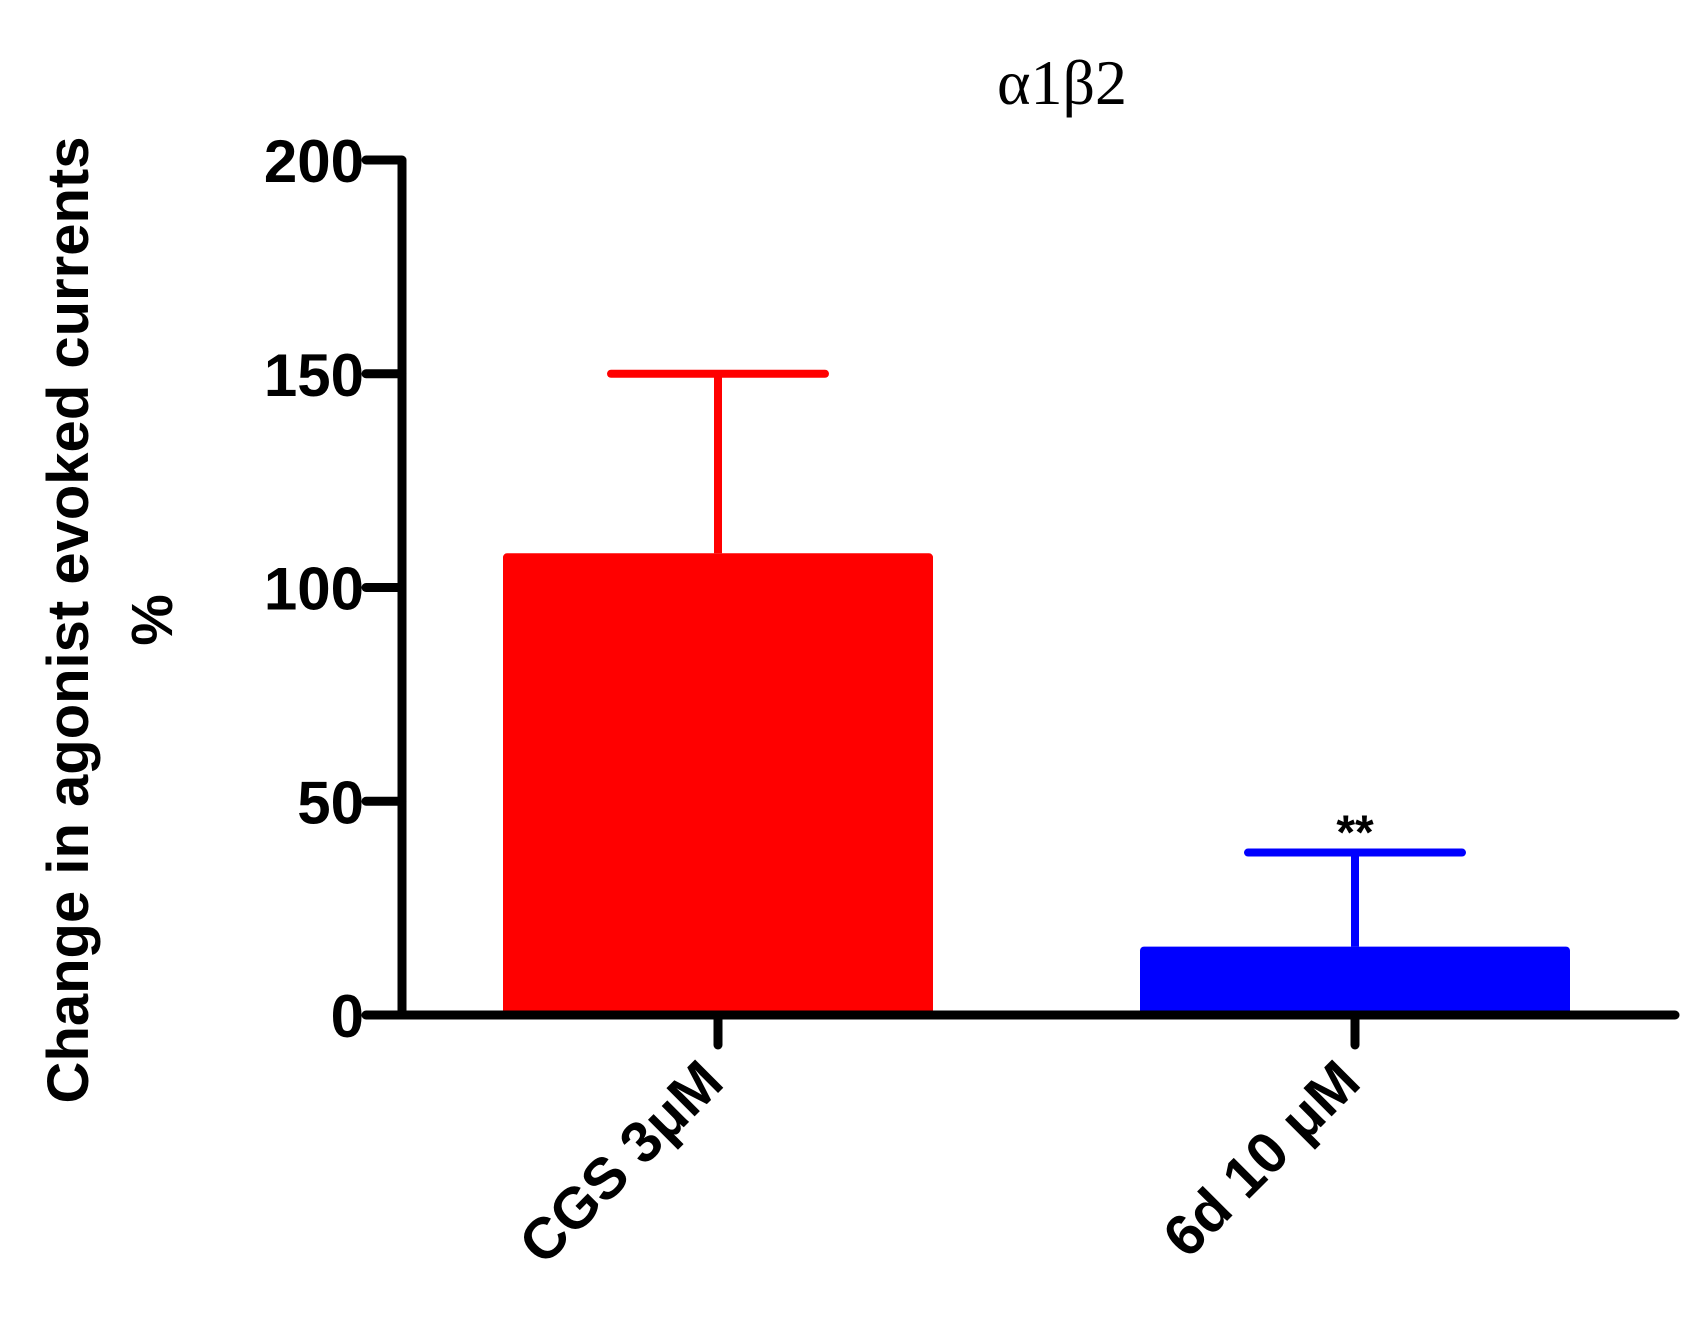 This screenshot has width=1704, height=1337. What do you see at coordinates (1062, 82) in the screenshot?
I see `chart-title: α1β2` at bounding box center [1062, 82].